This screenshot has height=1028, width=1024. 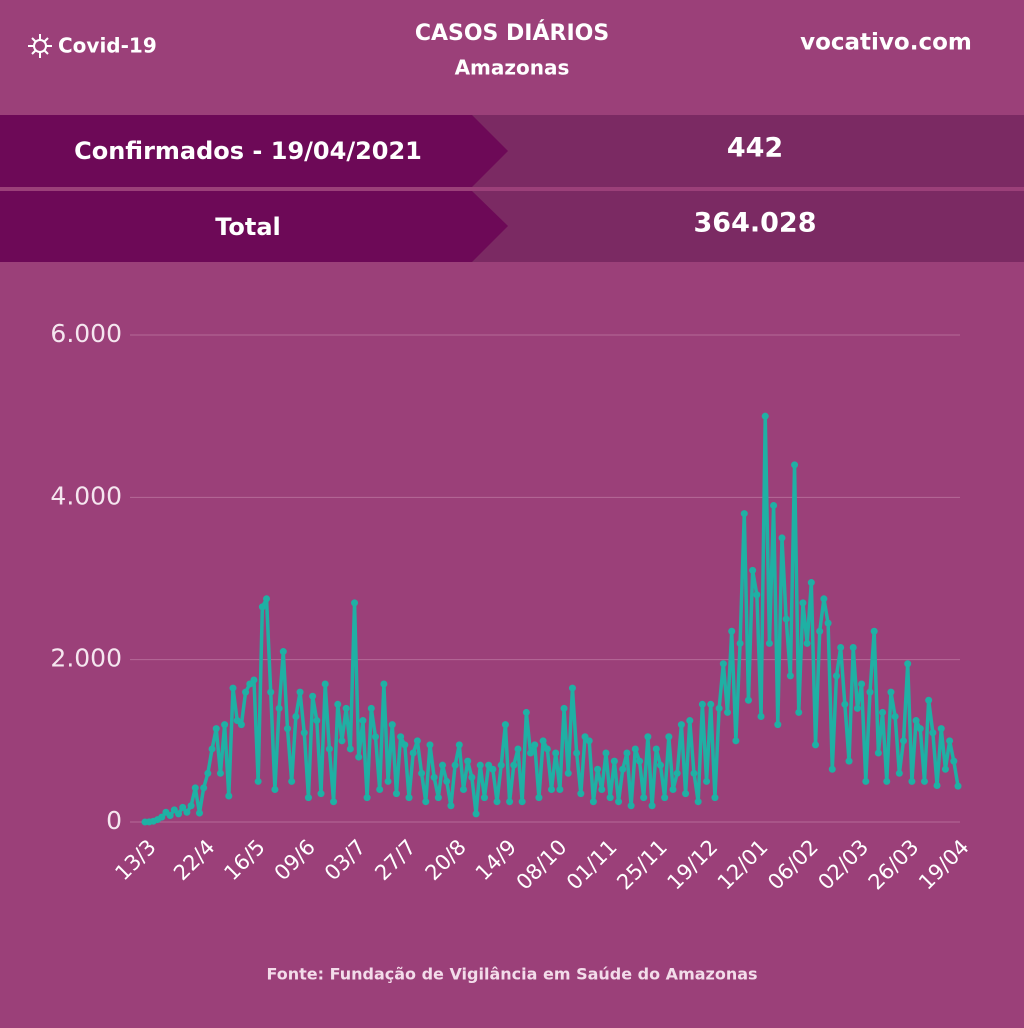 I want to click on subtitle: Amazonas, so click(x=512, y=68).